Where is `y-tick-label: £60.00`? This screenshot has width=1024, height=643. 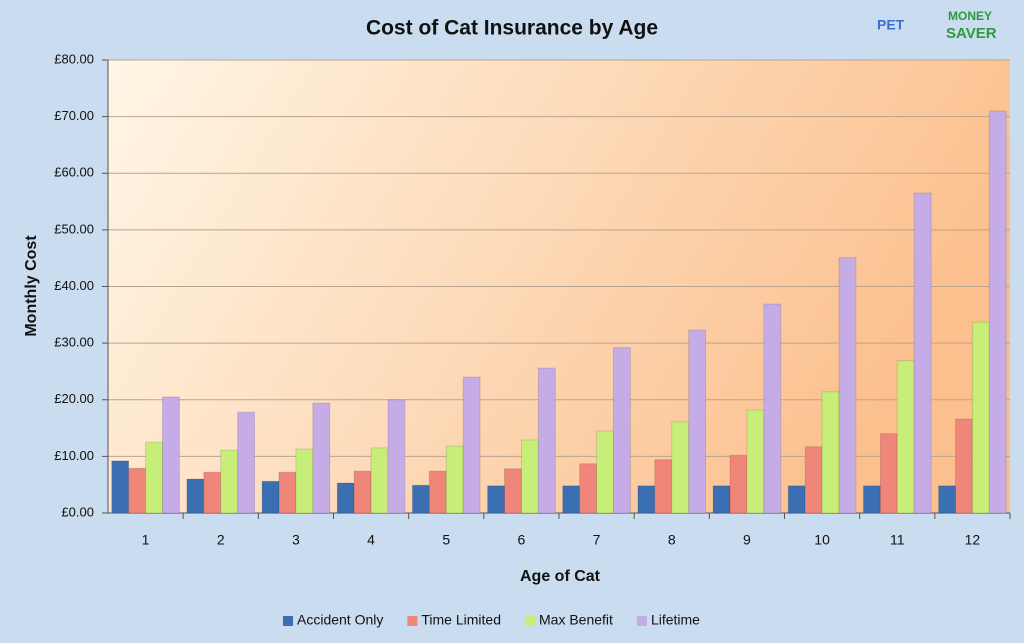 y-tick-label: £60.00 is located at coordinates (74, 172).